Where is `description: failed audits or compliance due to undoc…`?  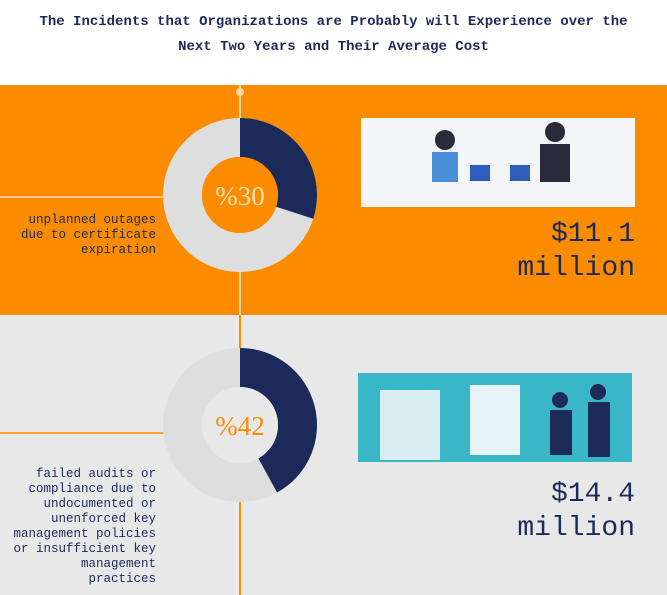
description: failed audits or compliance due to undoc… is located at coordinates (84, 526).